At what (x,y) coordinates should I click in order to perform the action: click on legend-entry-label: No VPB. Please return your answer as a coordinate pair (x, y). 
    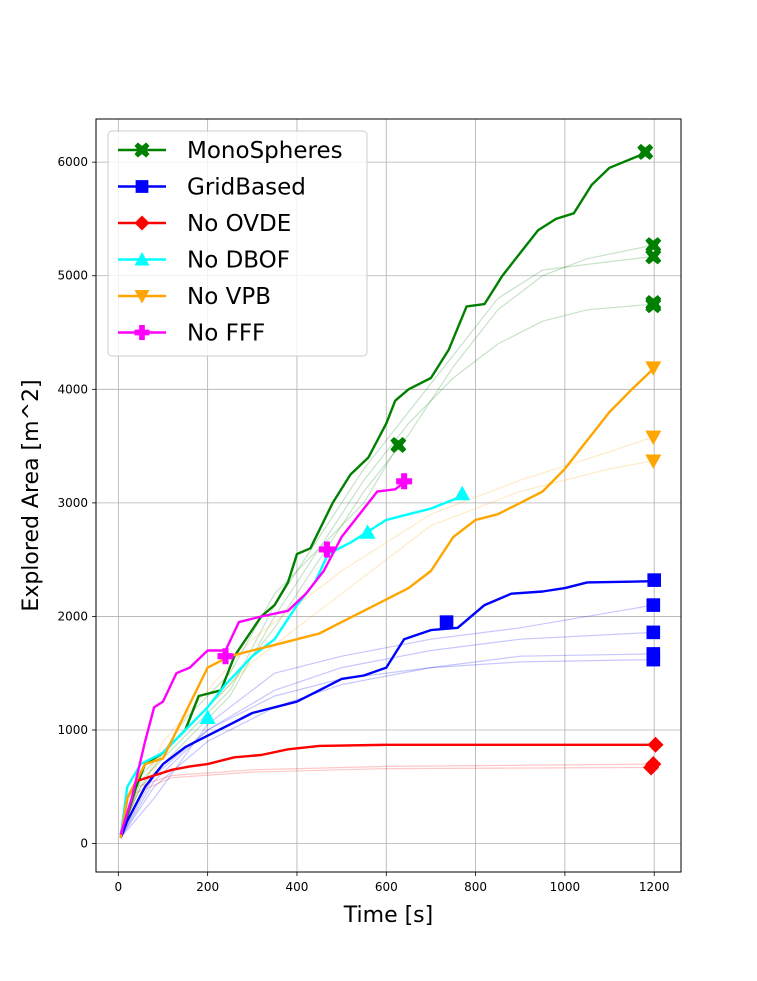
    Looking at the image, I should click on (229, 297).